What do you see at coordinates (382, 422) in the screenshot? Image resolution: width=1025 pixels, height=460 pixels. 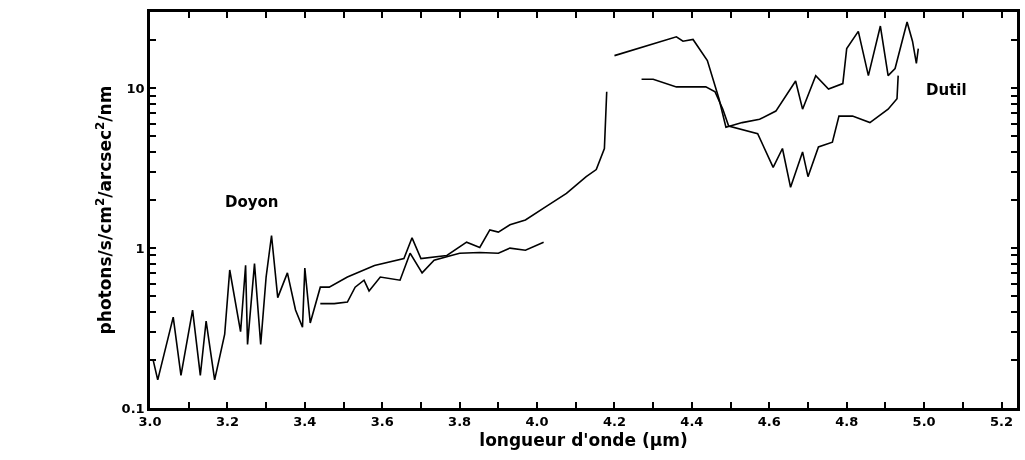 I see `x-tick-label: 3.6` at bounding box center [382, 422].